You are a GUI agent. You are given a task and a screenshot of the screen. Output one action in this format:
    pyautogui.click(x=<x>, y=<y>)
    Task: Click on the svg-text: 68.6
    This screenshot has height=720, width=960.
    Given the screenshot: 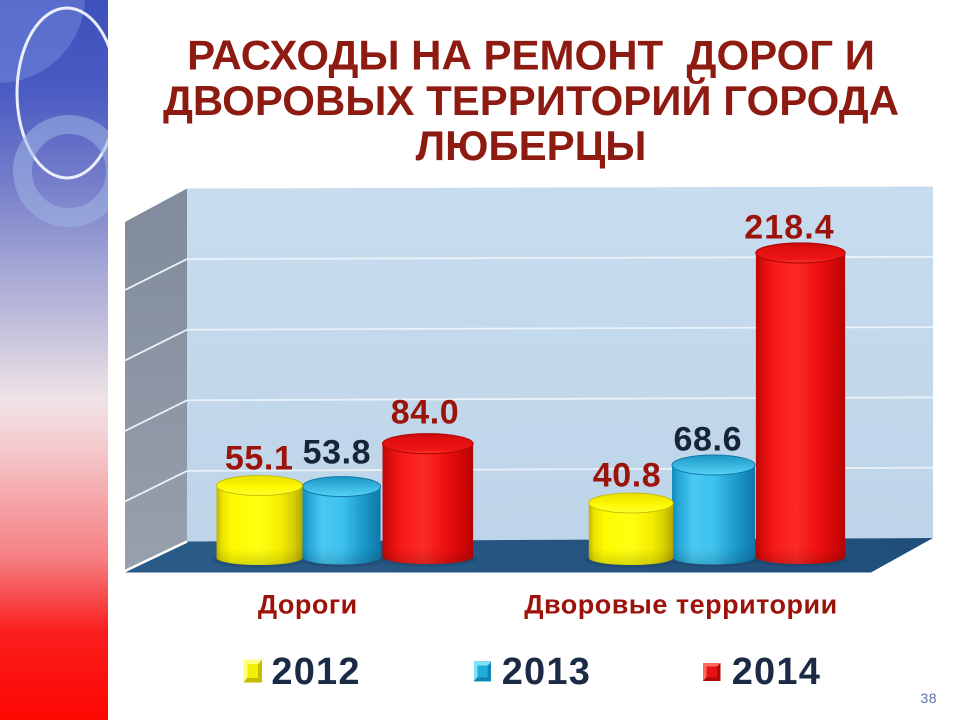 What is the action you would take?
    pyautogui.click(x=708, y=440)
    